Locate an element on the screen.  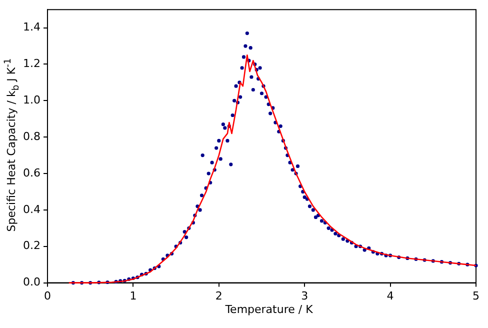
y-tick-label: 1.4 is located at coordinates (31, 27).